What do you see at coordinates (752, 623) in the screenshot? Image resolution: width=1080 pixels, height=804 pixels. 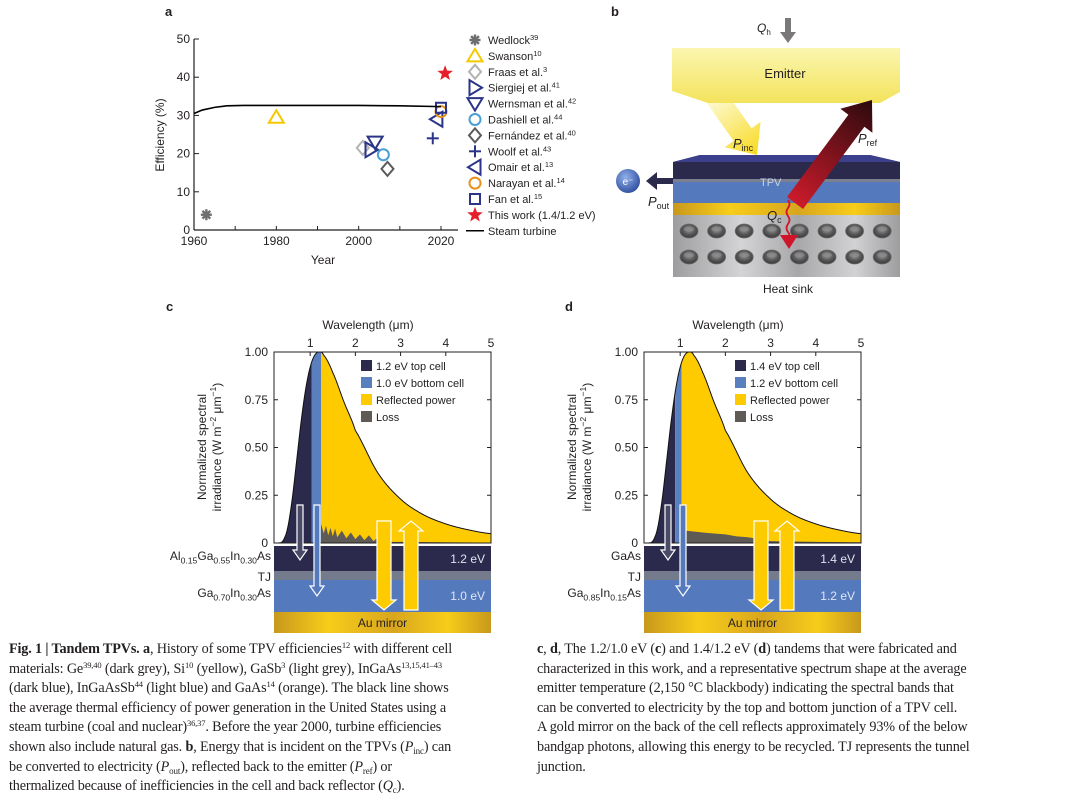 I see `au-mirror-label: Au mirror` at bounding box center [752, 623].